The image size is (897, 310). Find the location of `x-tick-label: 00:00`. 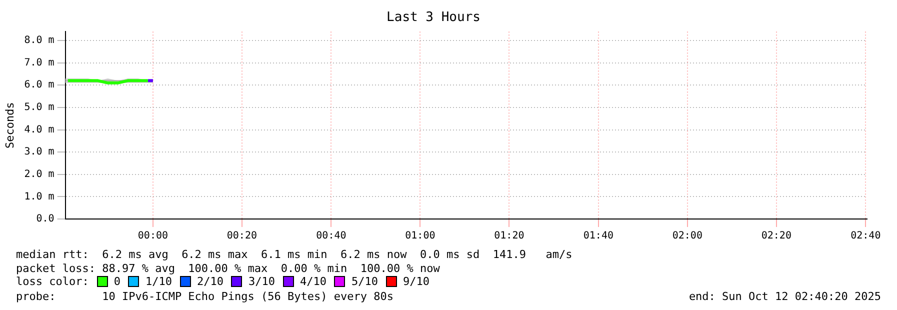

x-tick-label: 00:00 is located at coordinates (153, 236).